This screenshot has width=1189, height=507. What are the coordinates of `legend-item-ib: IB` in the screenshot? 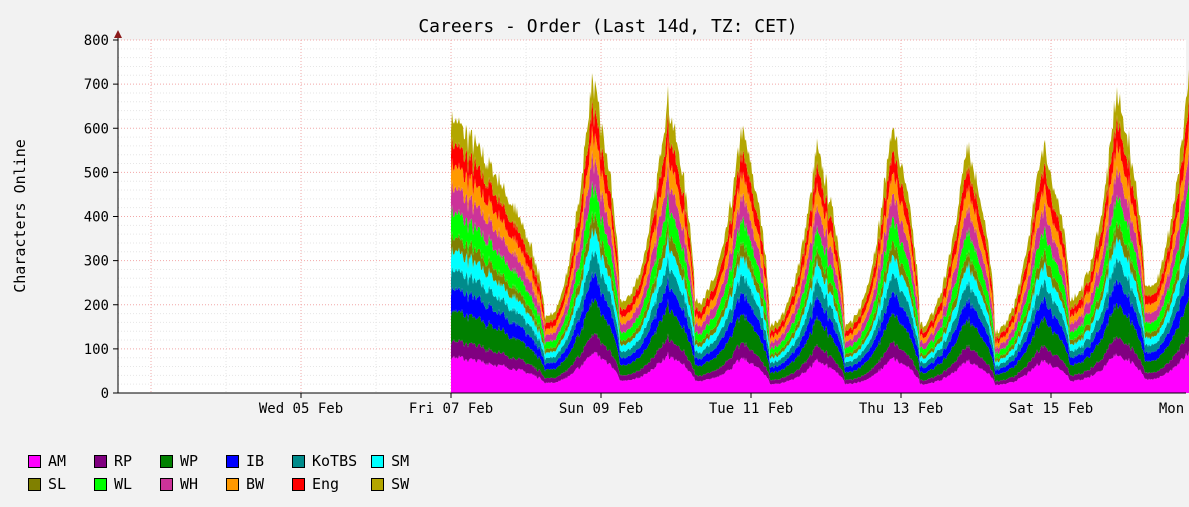 It's located at (252, 461).